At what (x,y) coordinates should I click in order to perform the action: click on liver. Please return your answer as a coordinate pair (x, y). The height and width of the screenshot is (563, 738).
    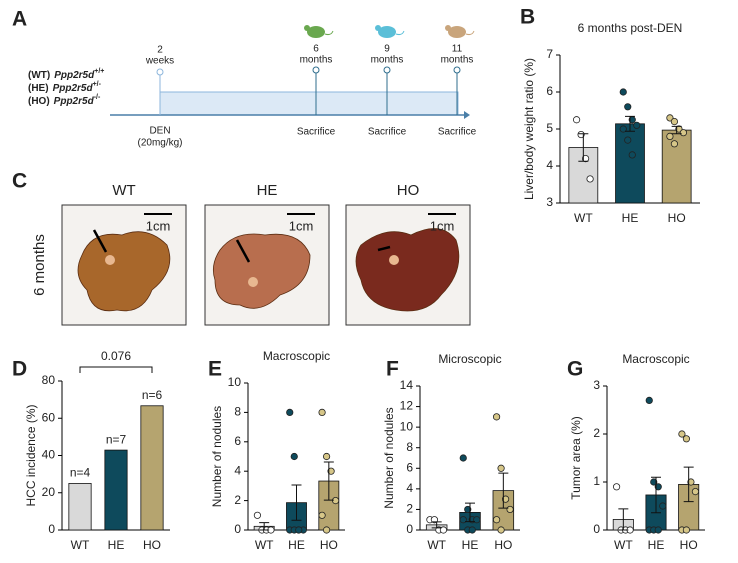
    Looking at the image, I should click on (124, 271).